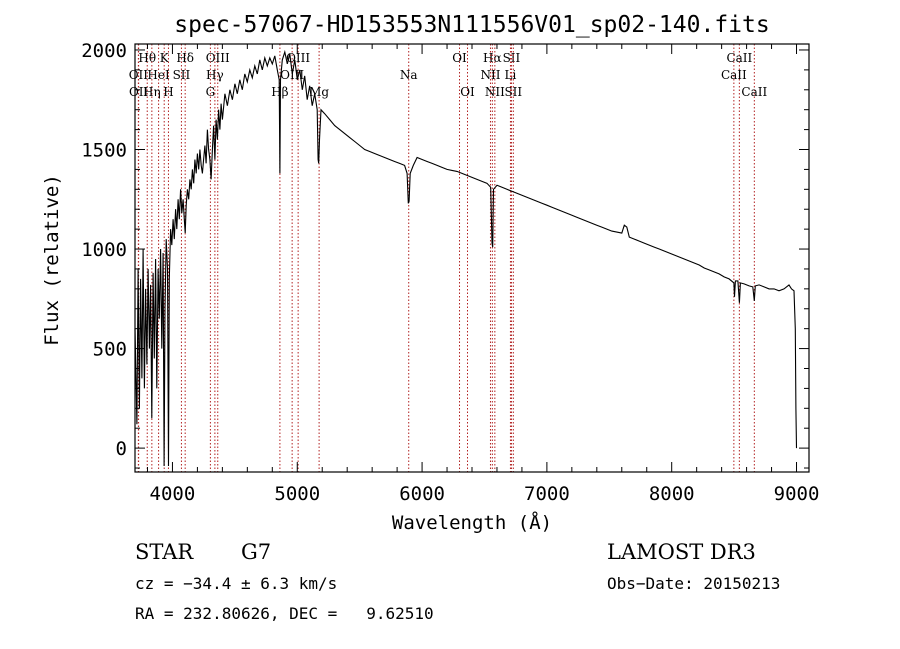 The height and width of the screenshot is (649, 900). Describe the element at coordinates (152, 92) in the screenshot. I see `spectral-line-label: Hη` at that location.